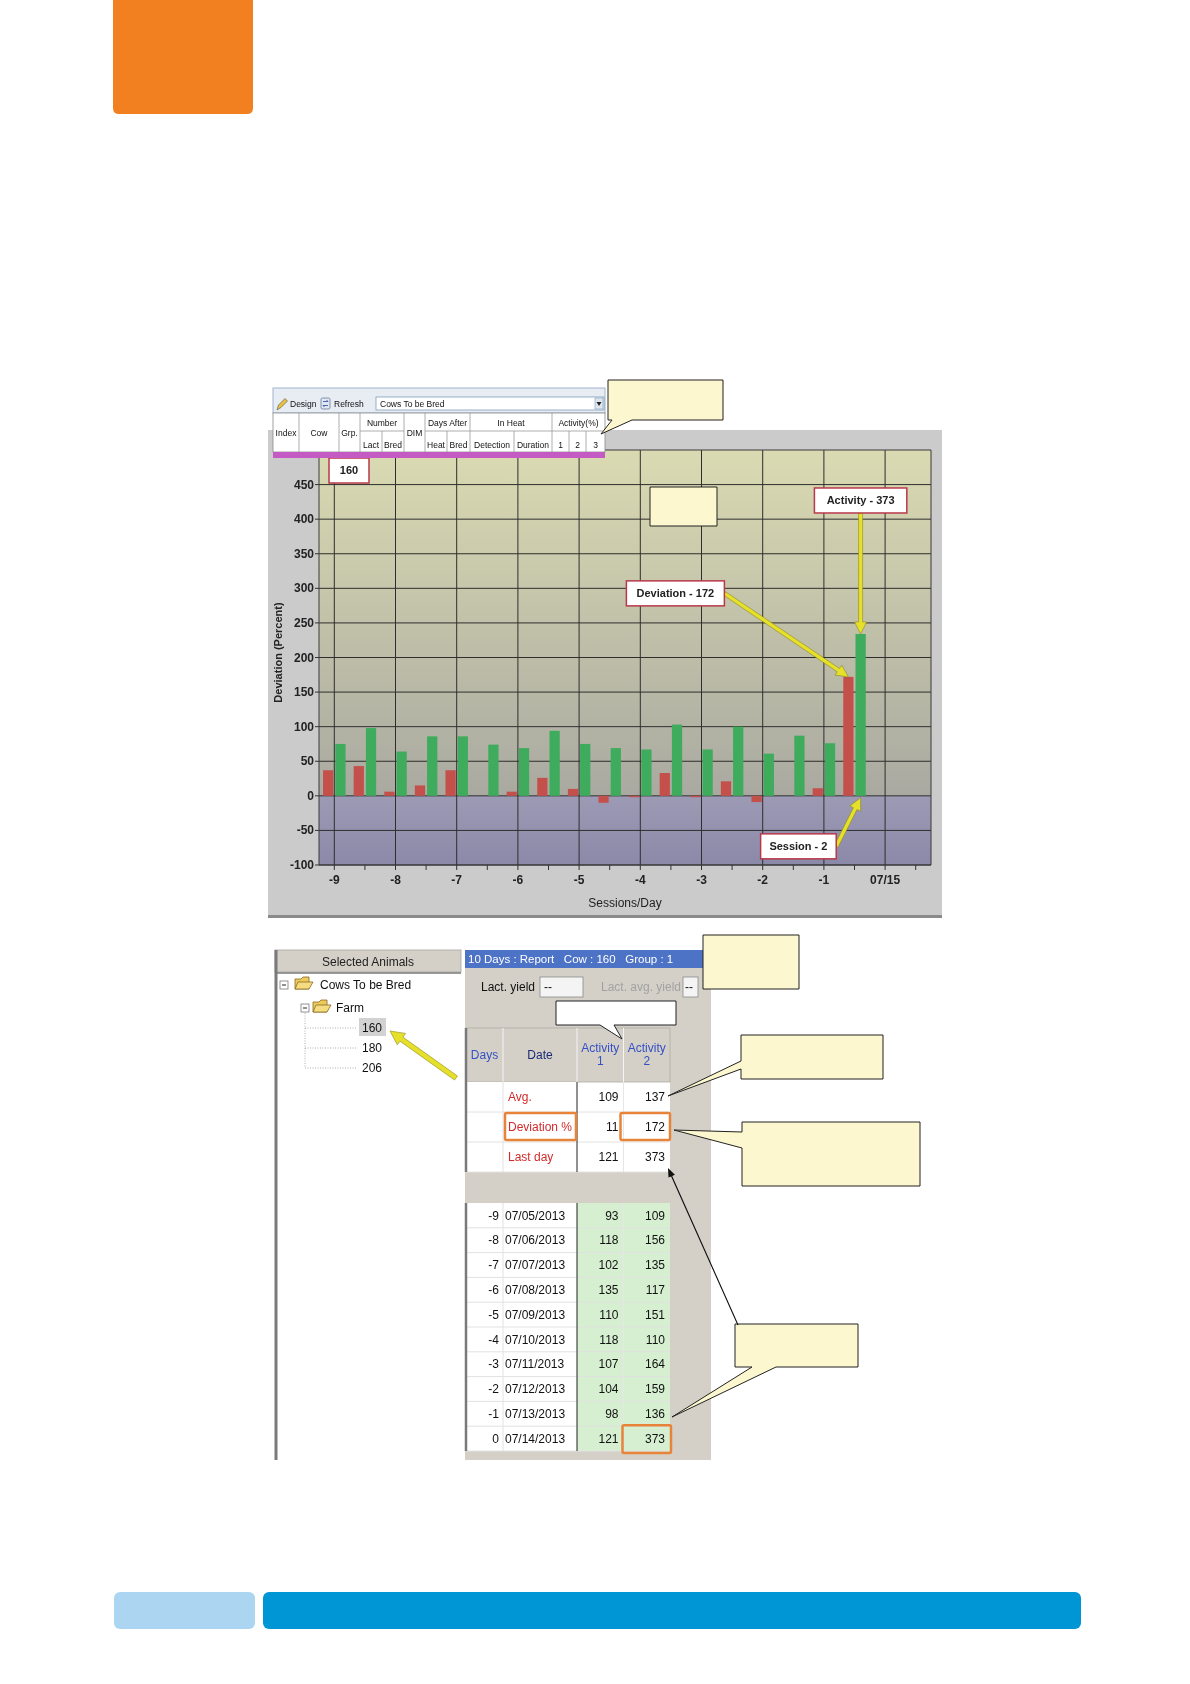  I want to click on annotation: 160, so click(349, 470).